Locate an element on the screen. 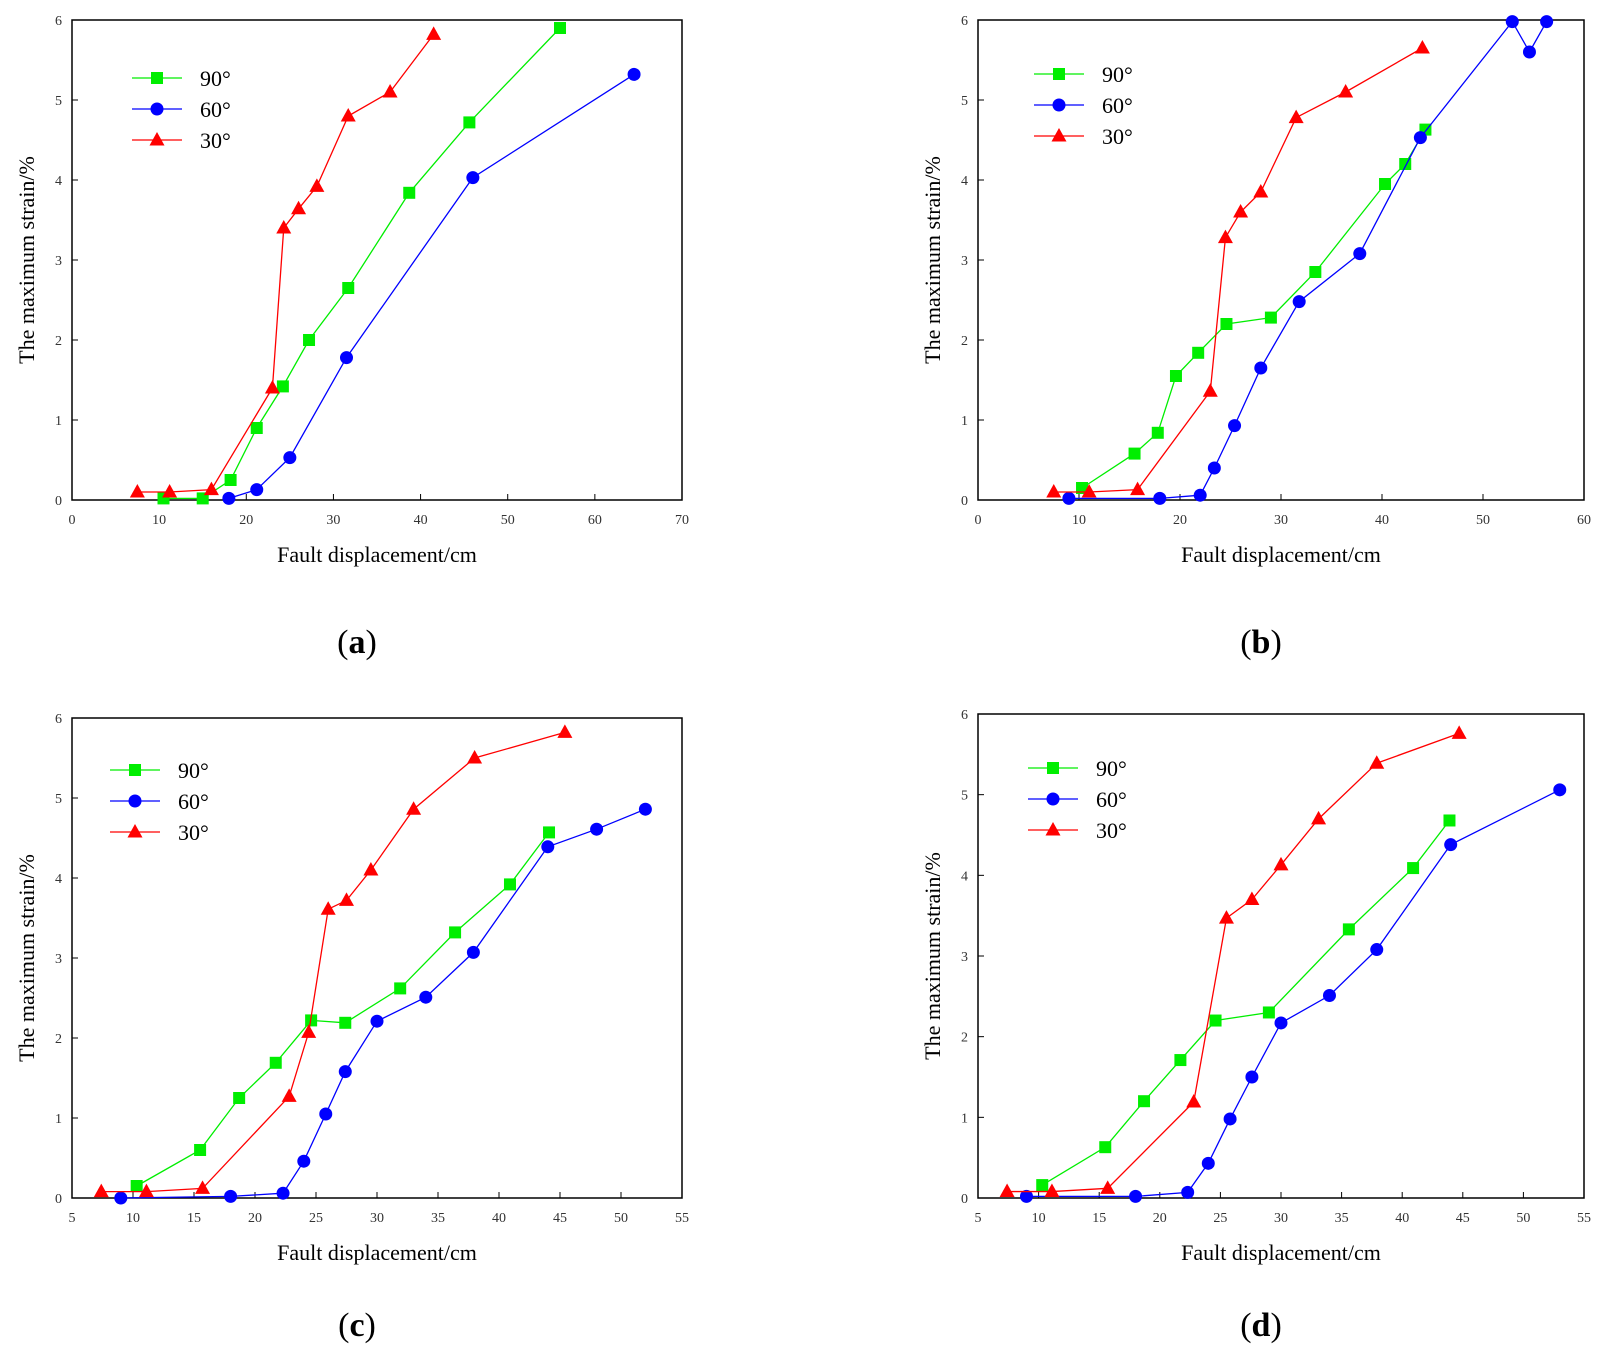 This screenshot has width=1612, height=1348. x-tick-label: 15 is located at coordinates (1099, 1218).